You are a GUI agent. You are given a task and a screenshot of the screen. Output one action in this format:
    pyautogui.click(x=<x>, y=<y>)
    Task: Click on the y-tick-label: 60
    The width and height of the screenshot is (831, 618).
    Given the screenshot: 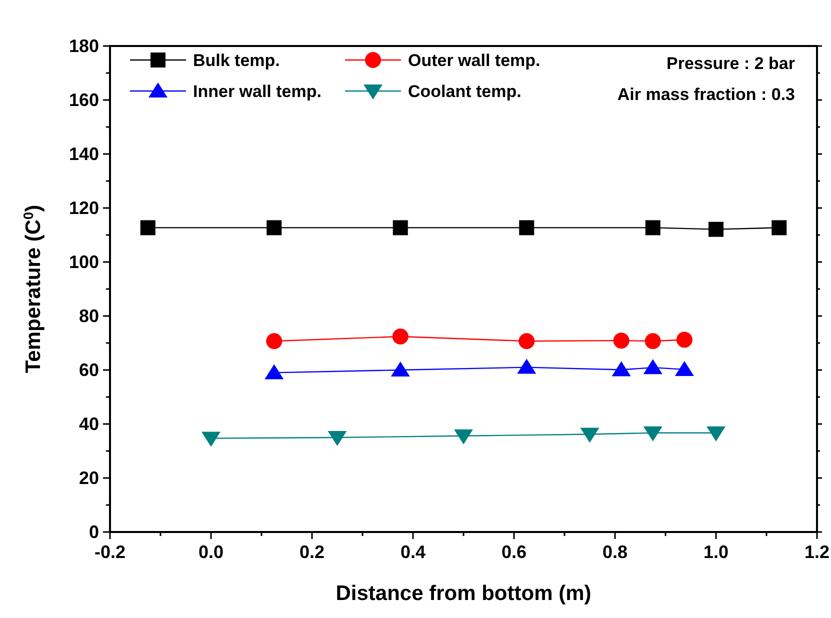 What is the action you would take?
    pyautogui.click(x=88, y=370)
    